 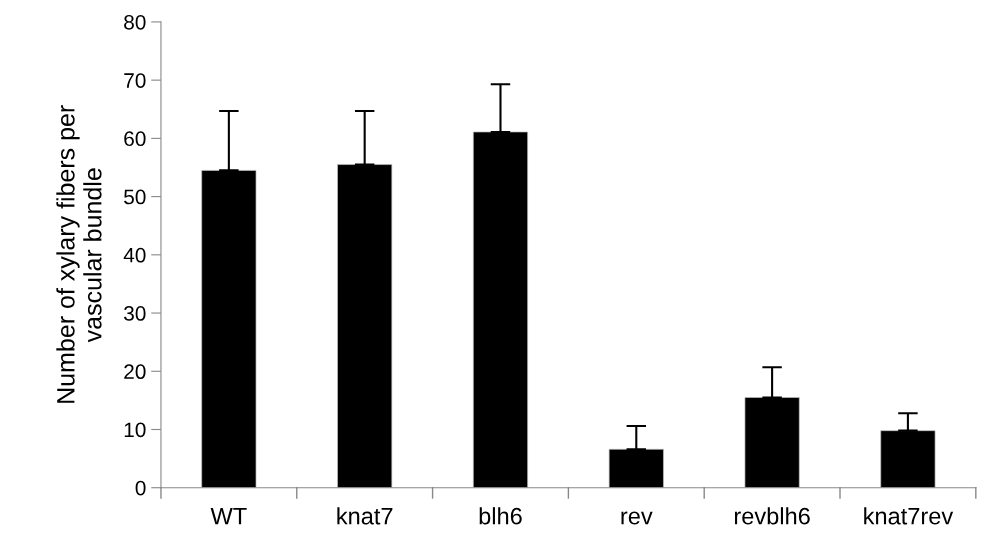 I want to click on x-tick-label: rev, so click(x=637, y=518).